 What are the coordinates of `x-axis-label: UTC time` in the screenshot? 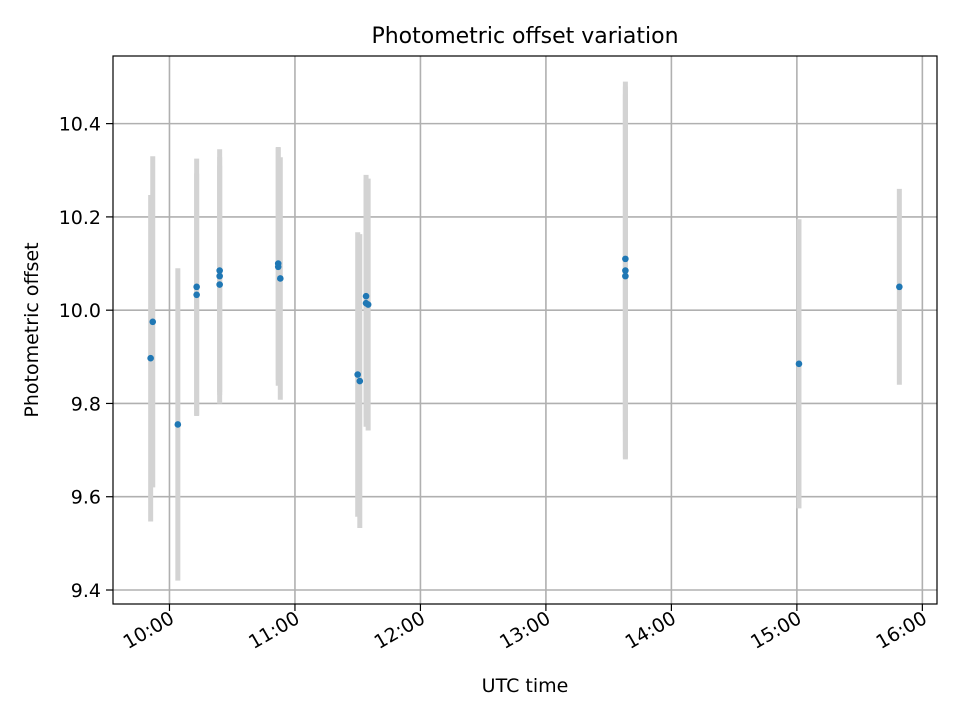 It's located at (525, 686).